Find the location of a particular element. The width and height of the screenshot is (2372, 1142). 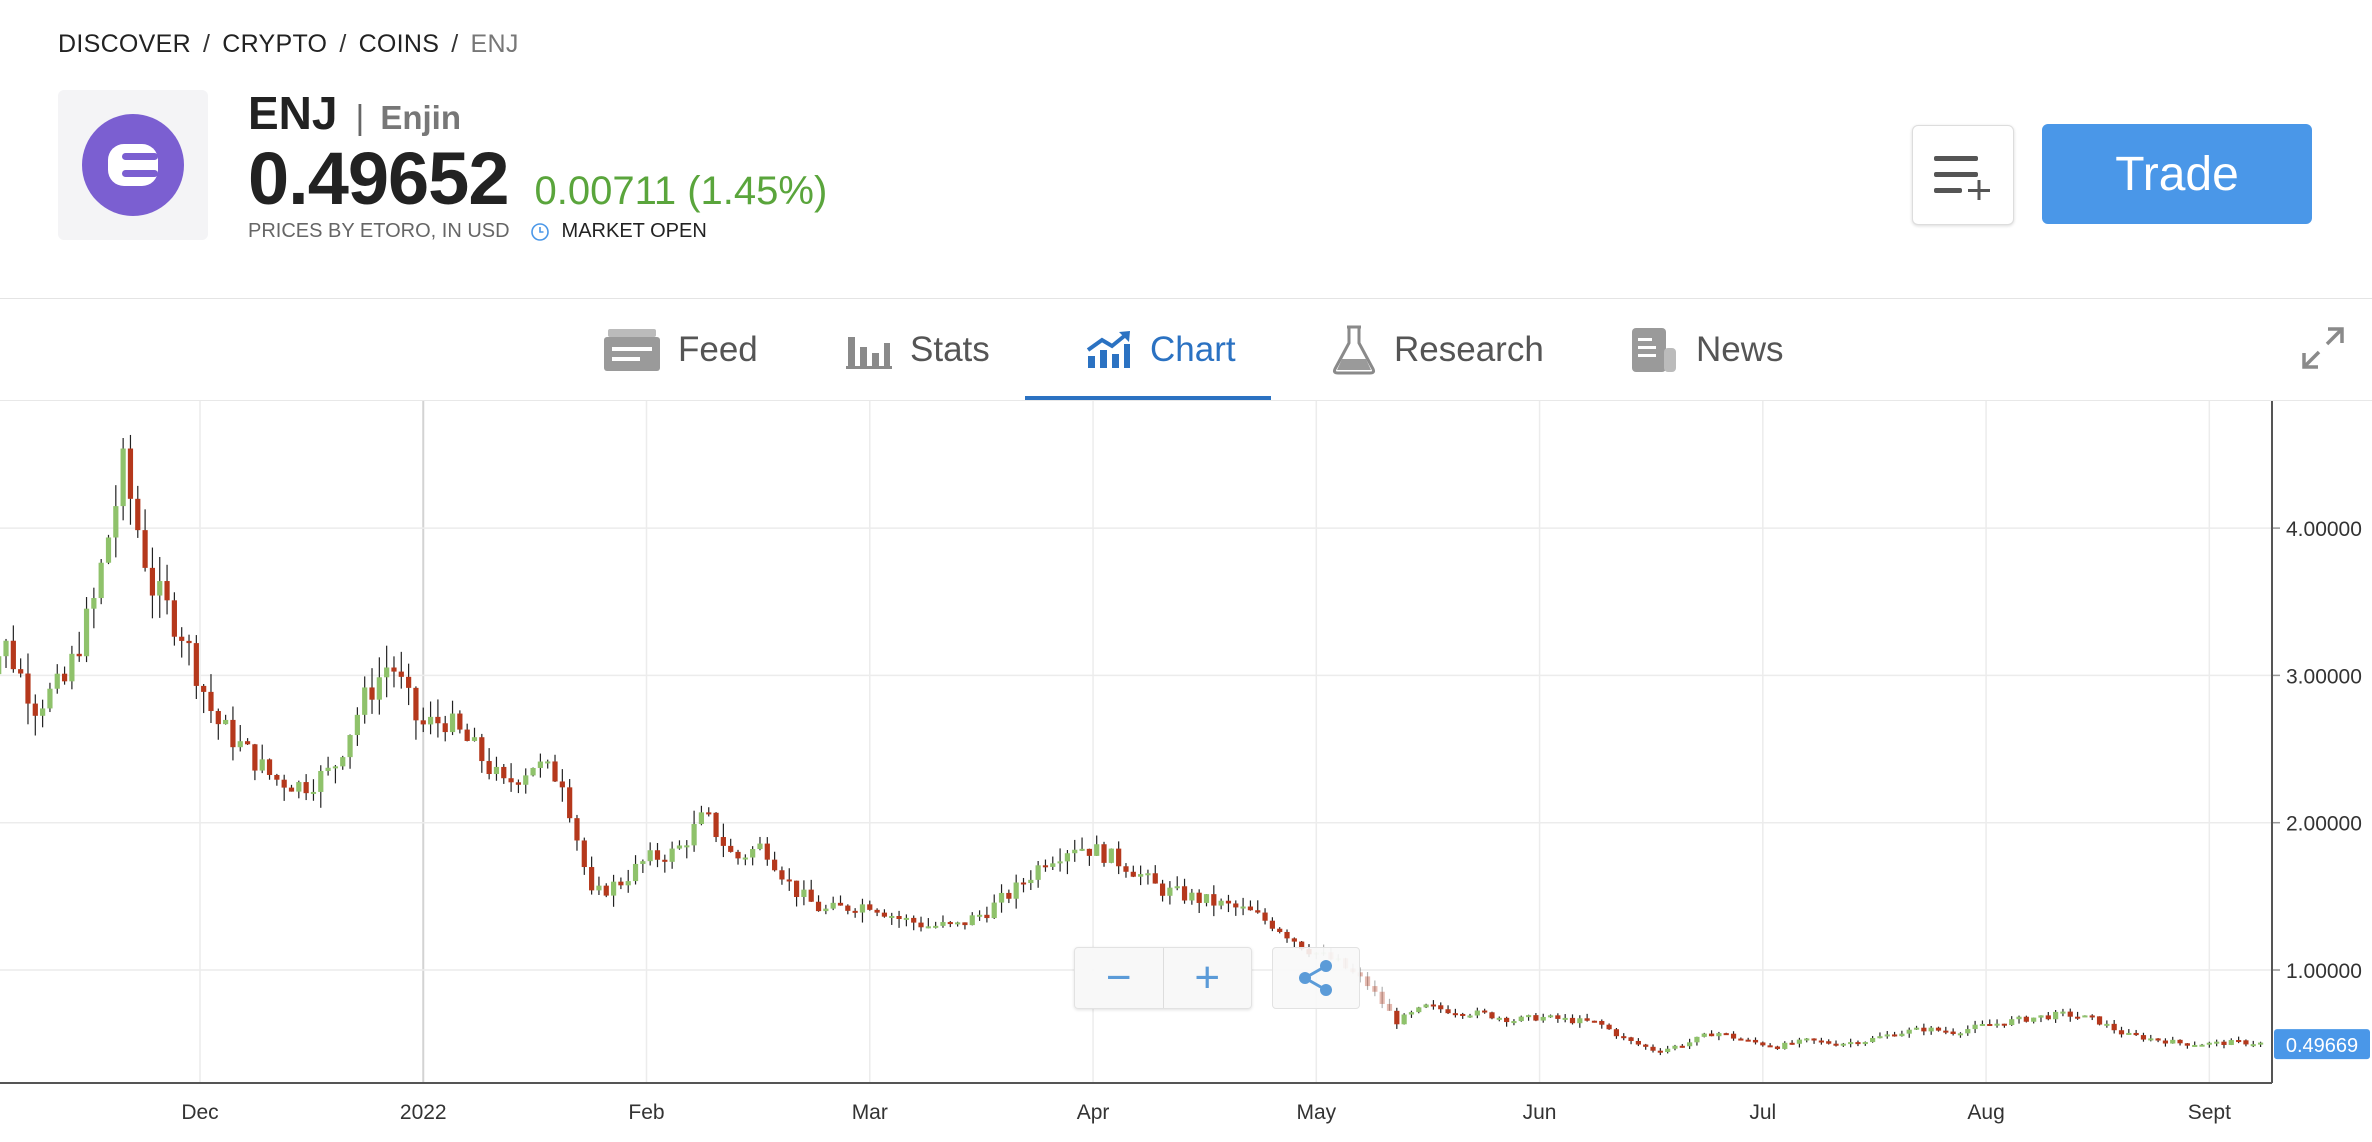

clock-icon is located at coordinates (540, 232).